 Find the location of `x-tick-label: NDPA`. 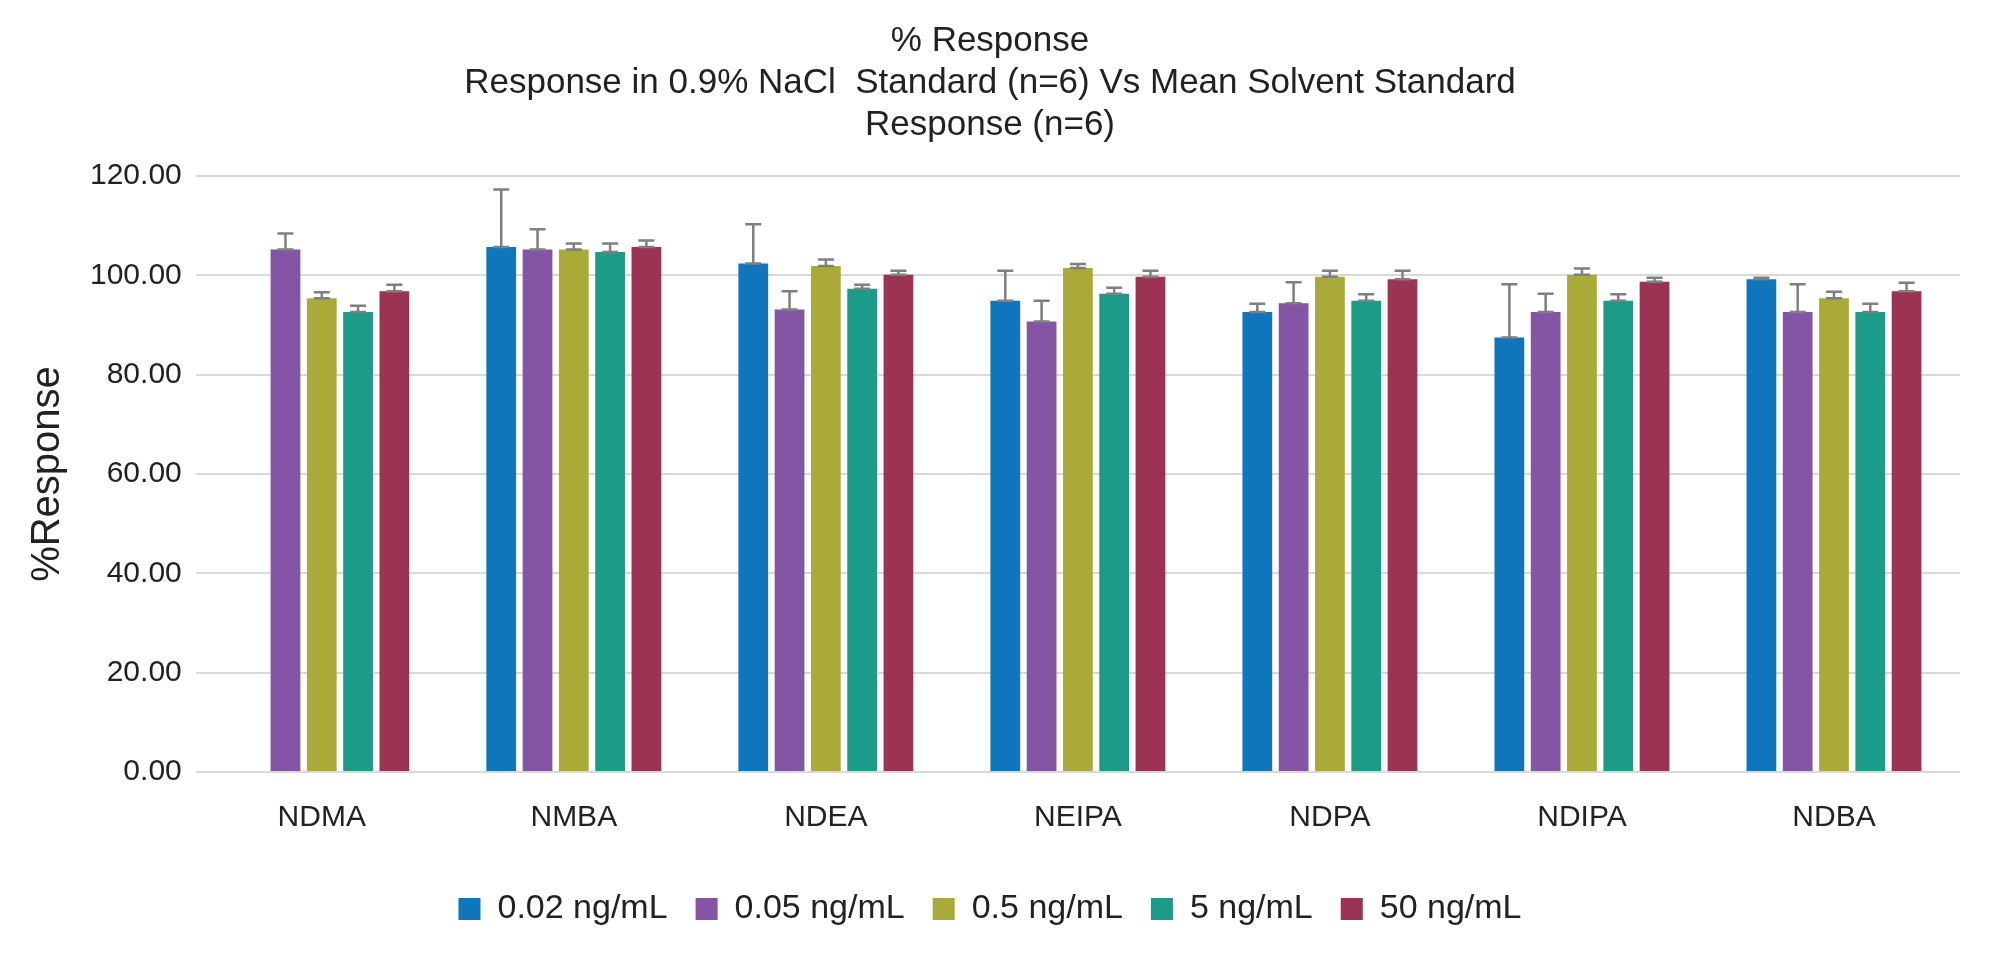

x-tick-label: NDPA is located at coordinates (1330, 816).